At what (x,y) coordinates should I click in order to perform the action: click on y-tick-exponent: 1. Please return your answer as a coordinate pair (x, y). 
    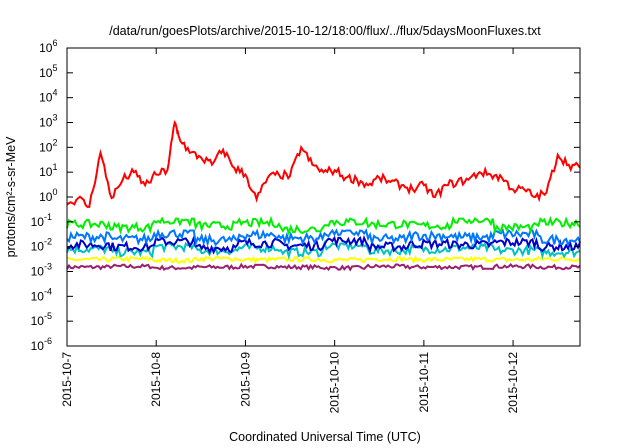
    Looking at the image, I should click on (54, 167).